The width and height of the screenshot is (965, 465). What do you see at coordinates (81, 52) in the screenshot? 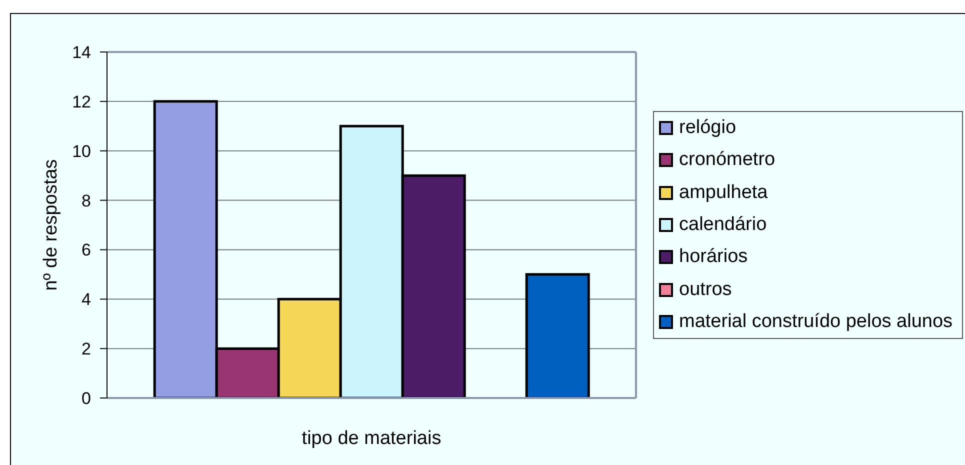
I see `y-tick-label: 14` at bounding box center [81, 52].